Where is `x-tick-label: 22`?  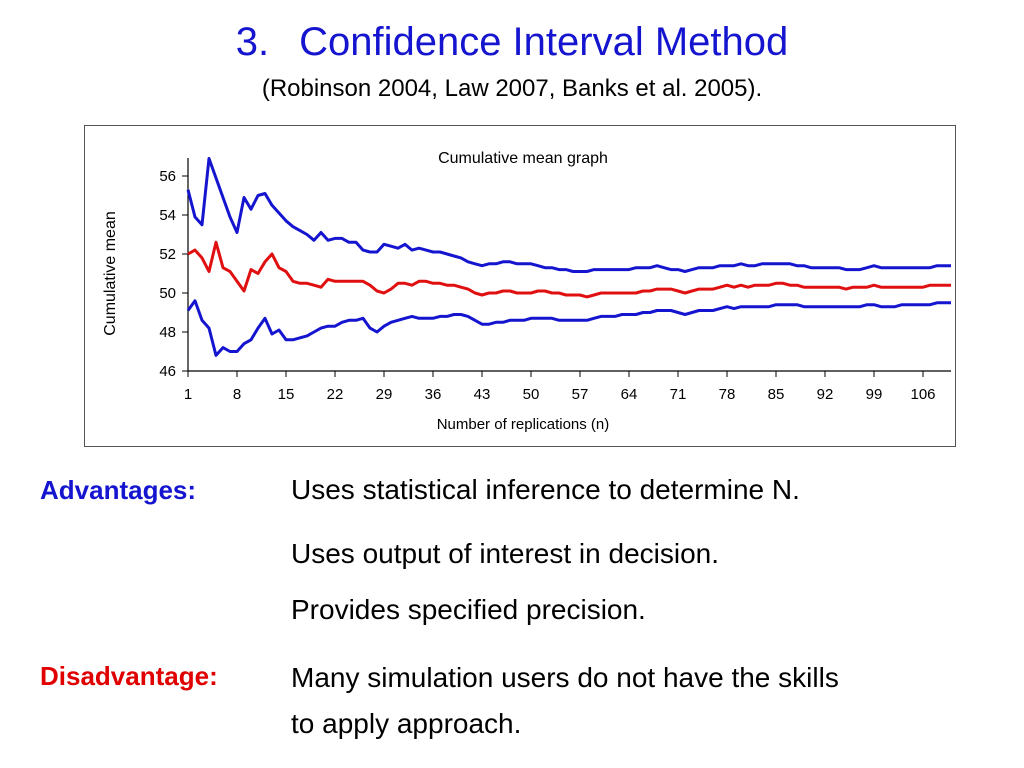 x-tick-label: 22 is located at coordinates (335, 394).